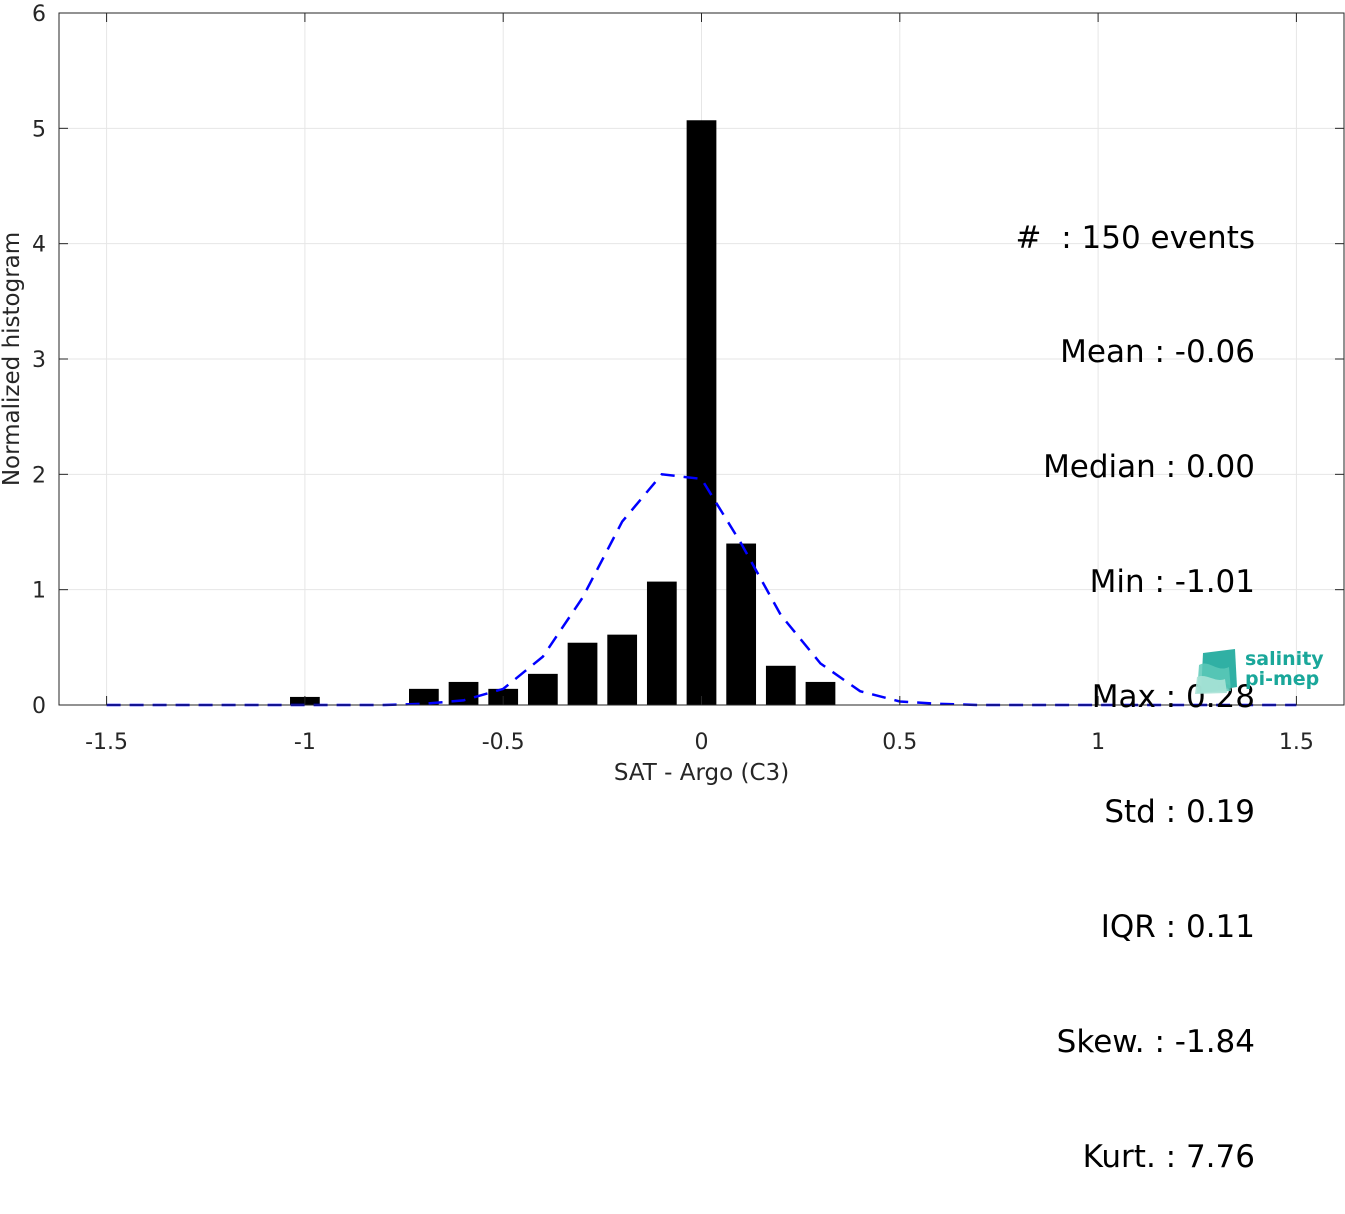 The image size is (1345, 1214). I want to click on salinity-pi-mep-logo: salinity pi-mep, so click(1260, 671).